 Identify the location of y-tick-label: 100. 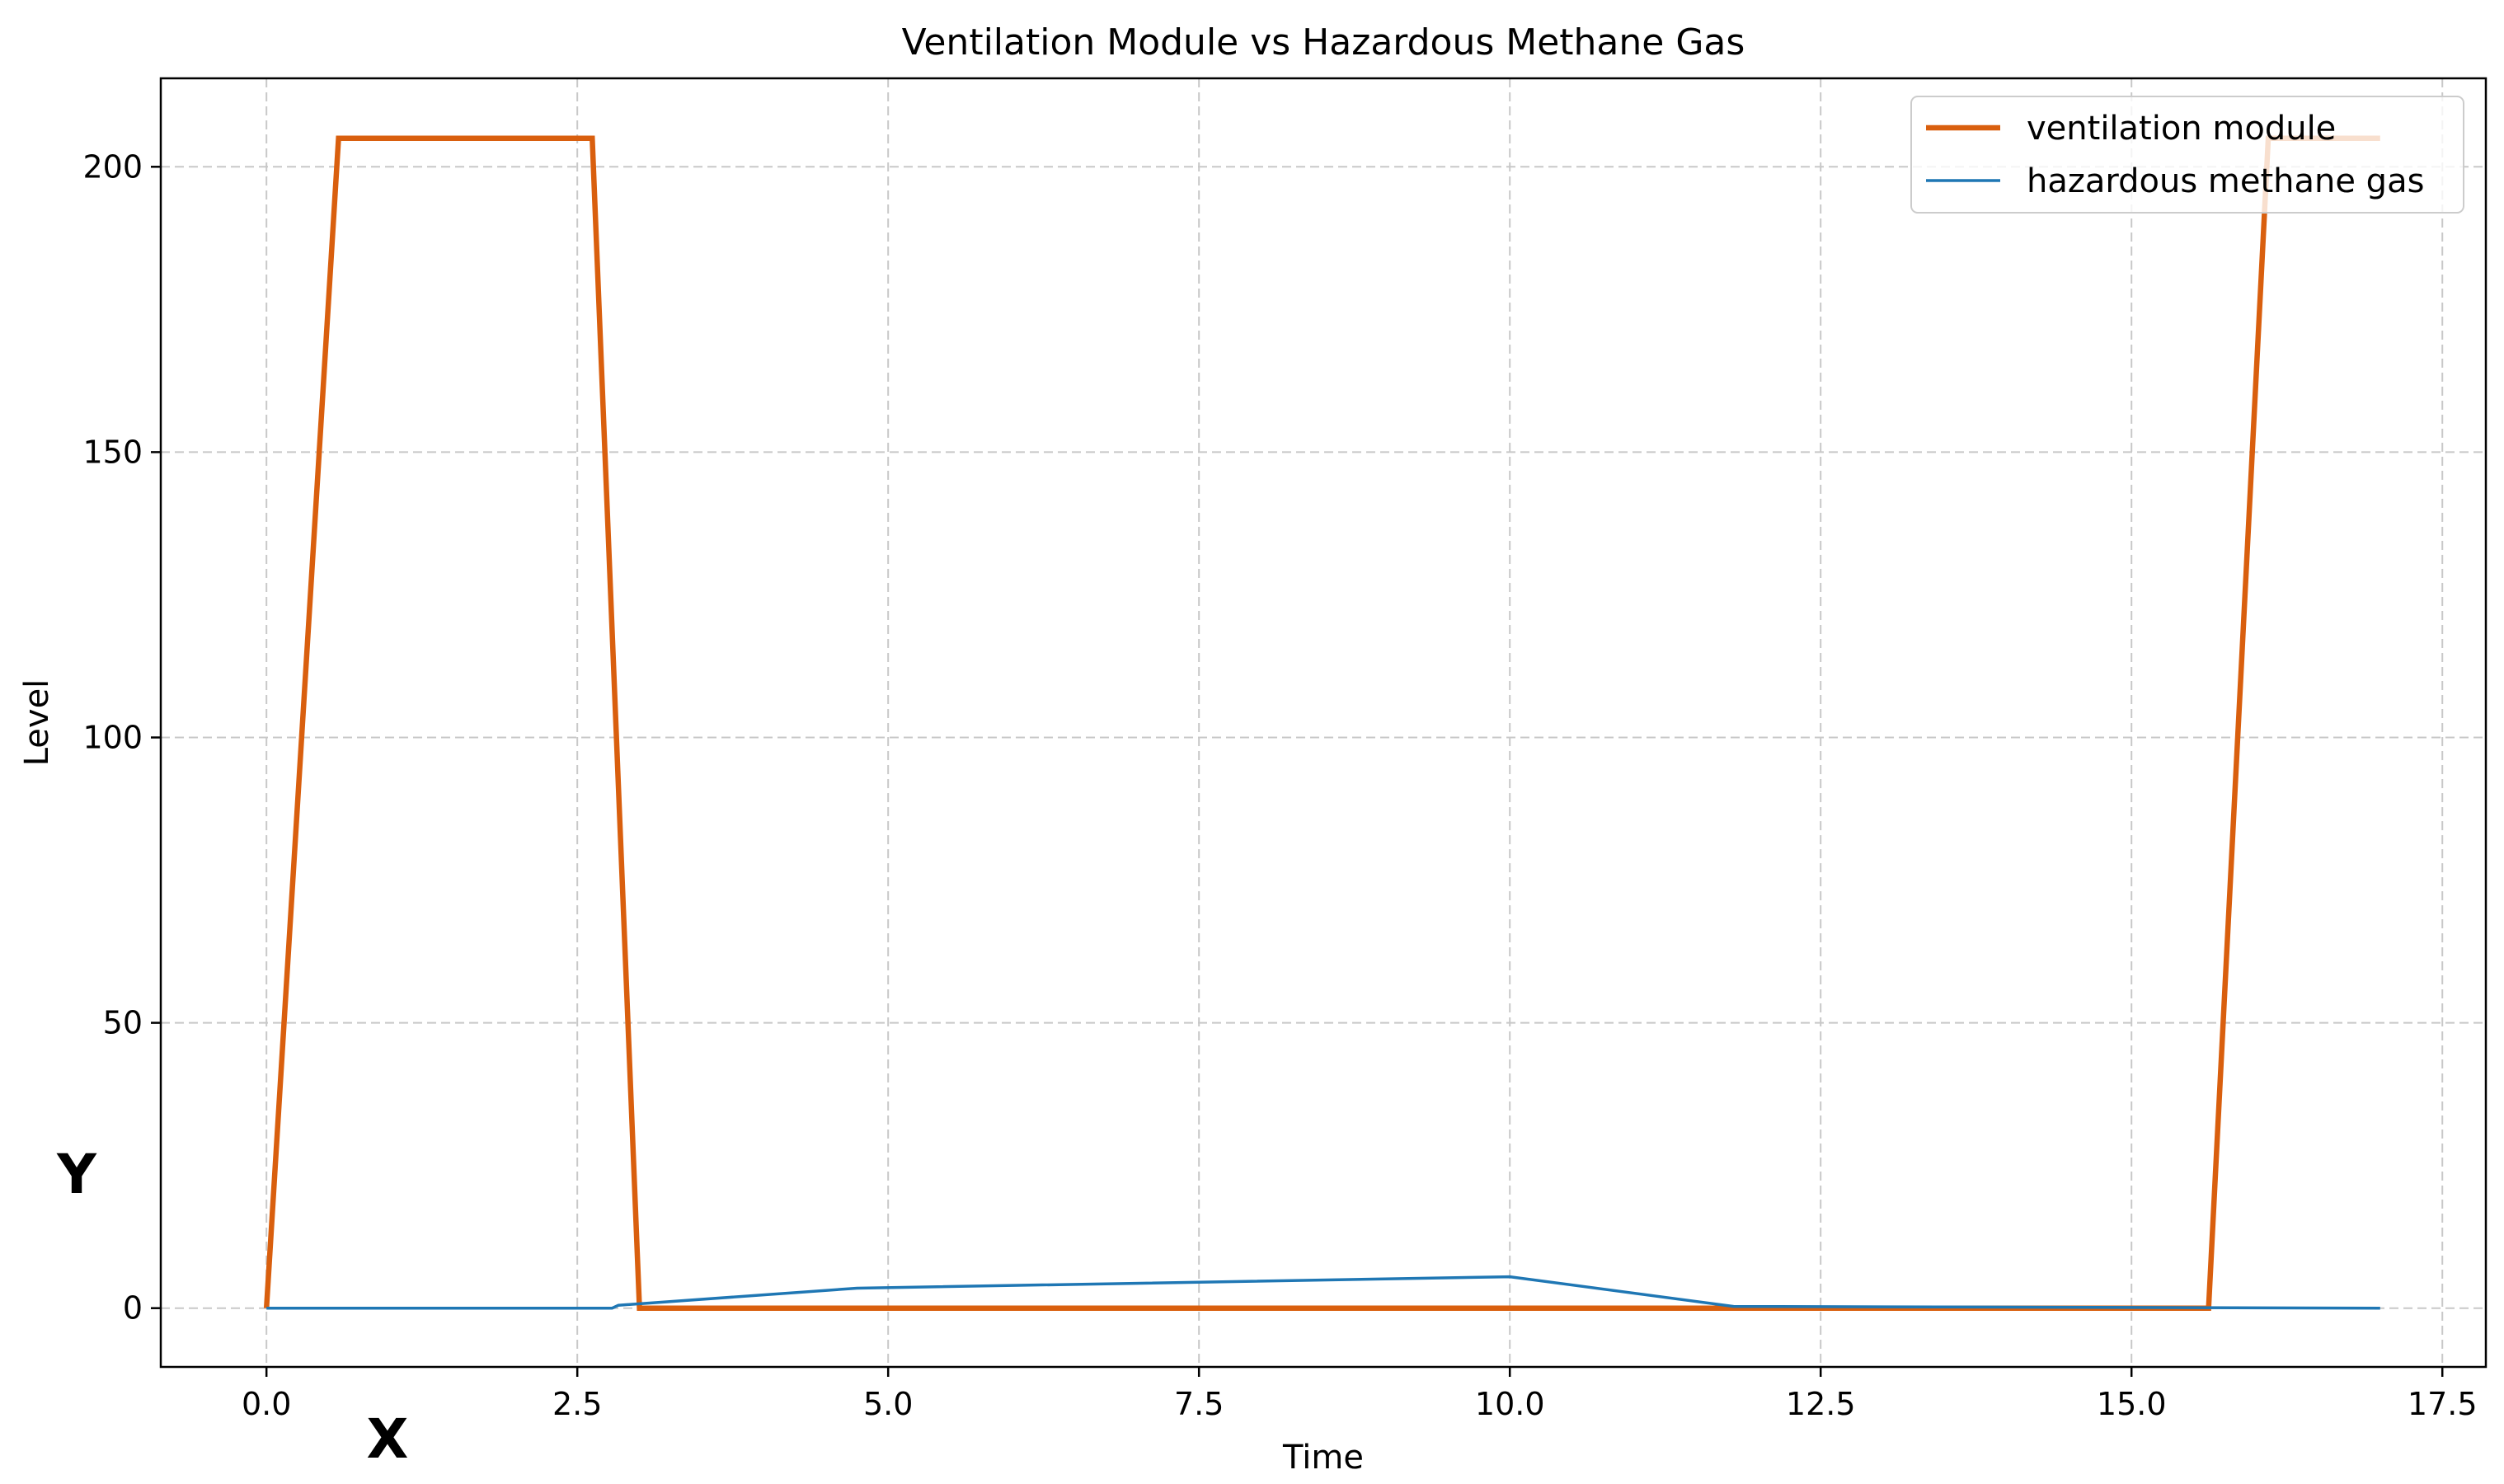
(112, 737).